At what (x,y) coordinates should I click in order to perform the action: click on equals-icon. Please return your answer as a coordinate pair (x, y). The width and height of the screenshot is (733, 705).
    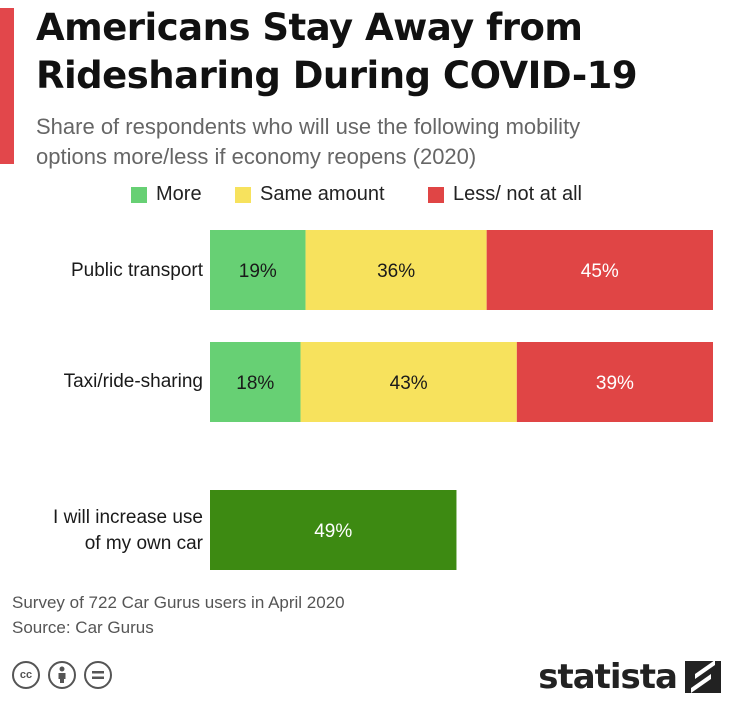
    Looking at the image, I should click on (98, 675).